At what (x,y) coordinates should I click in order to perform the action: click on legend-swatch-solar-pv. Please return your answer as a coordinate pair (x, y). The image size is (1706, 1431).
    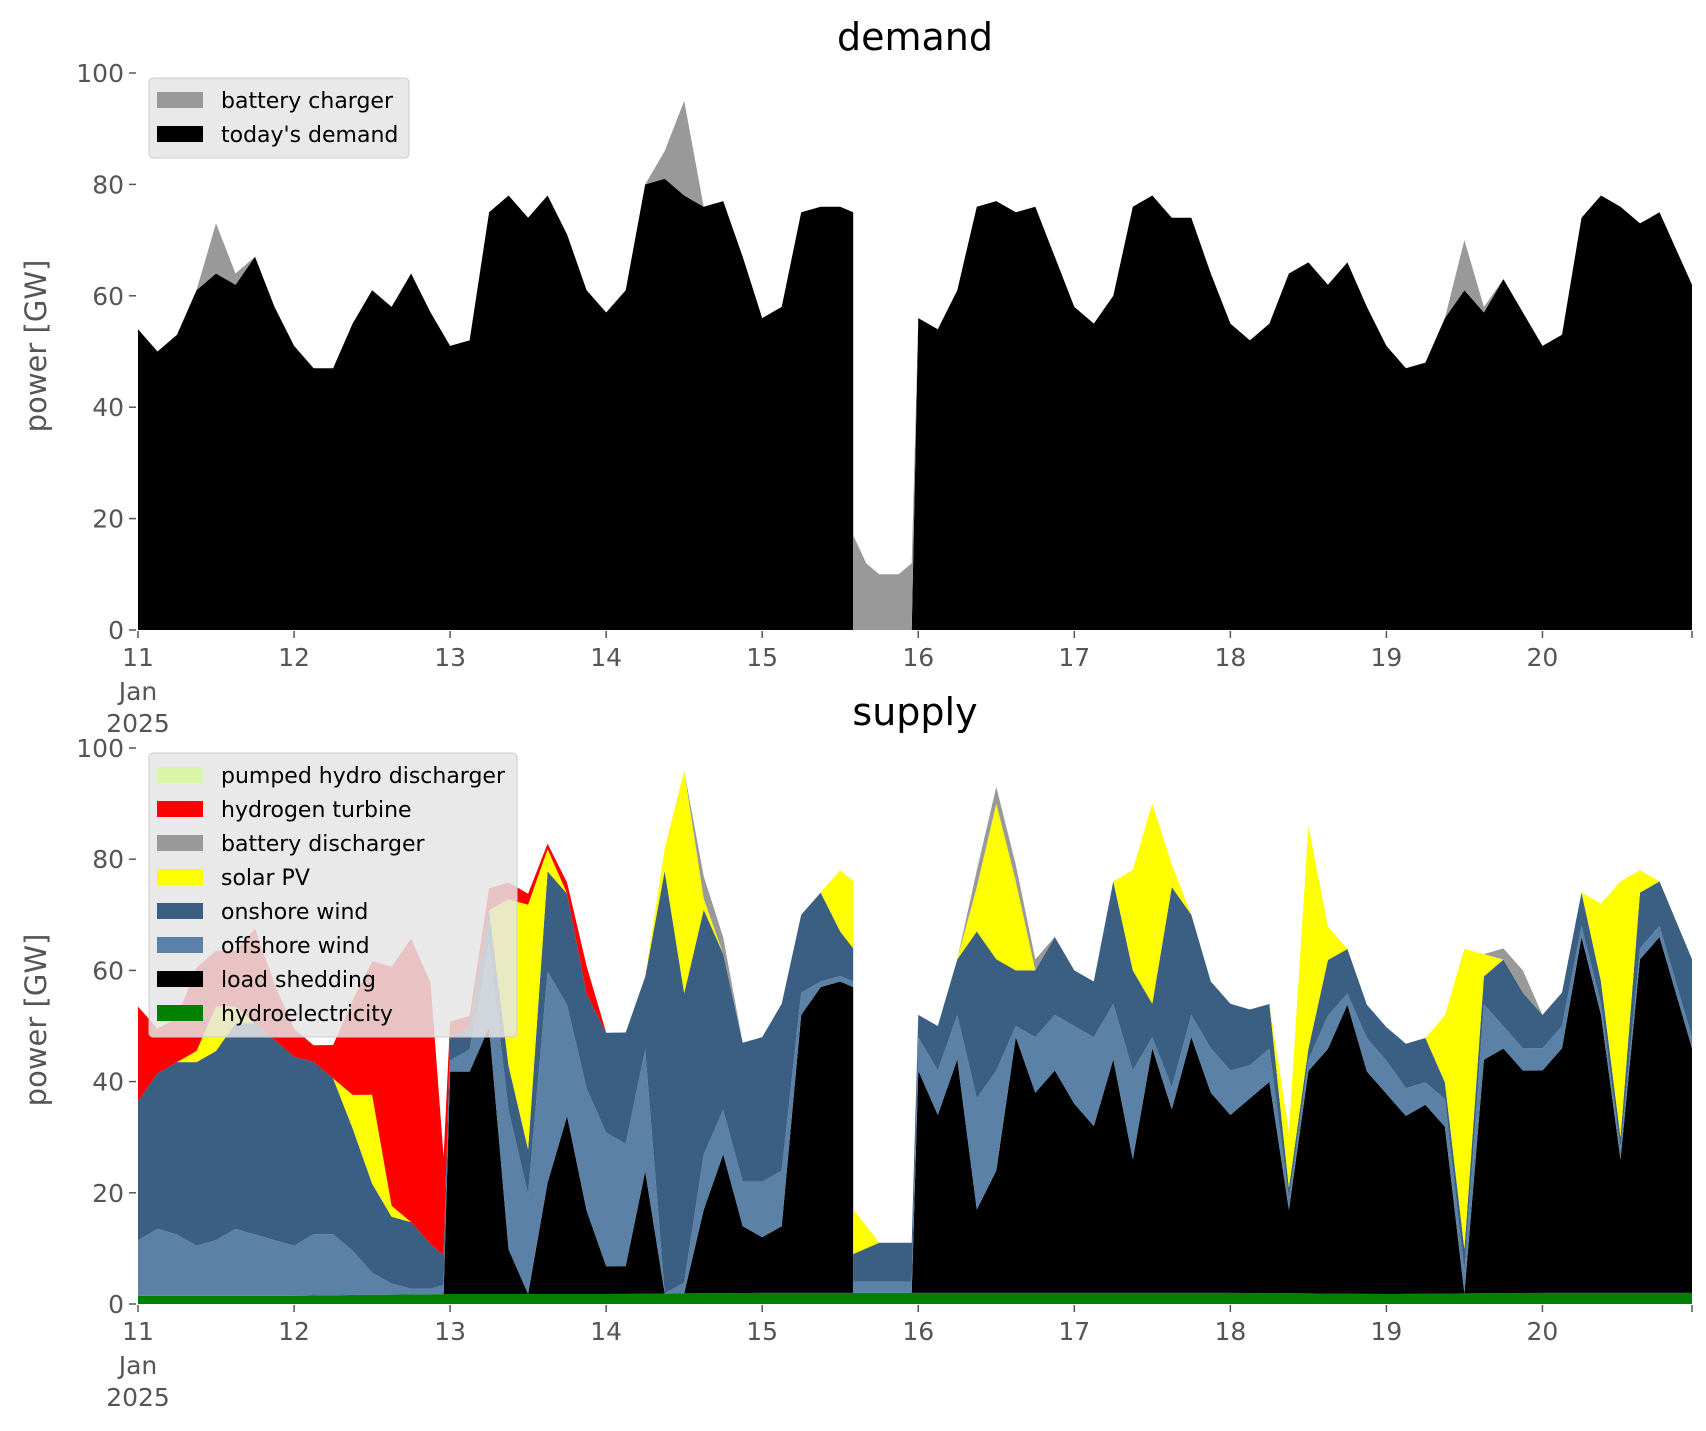
    Looking at the image, I should click on (180, 877).